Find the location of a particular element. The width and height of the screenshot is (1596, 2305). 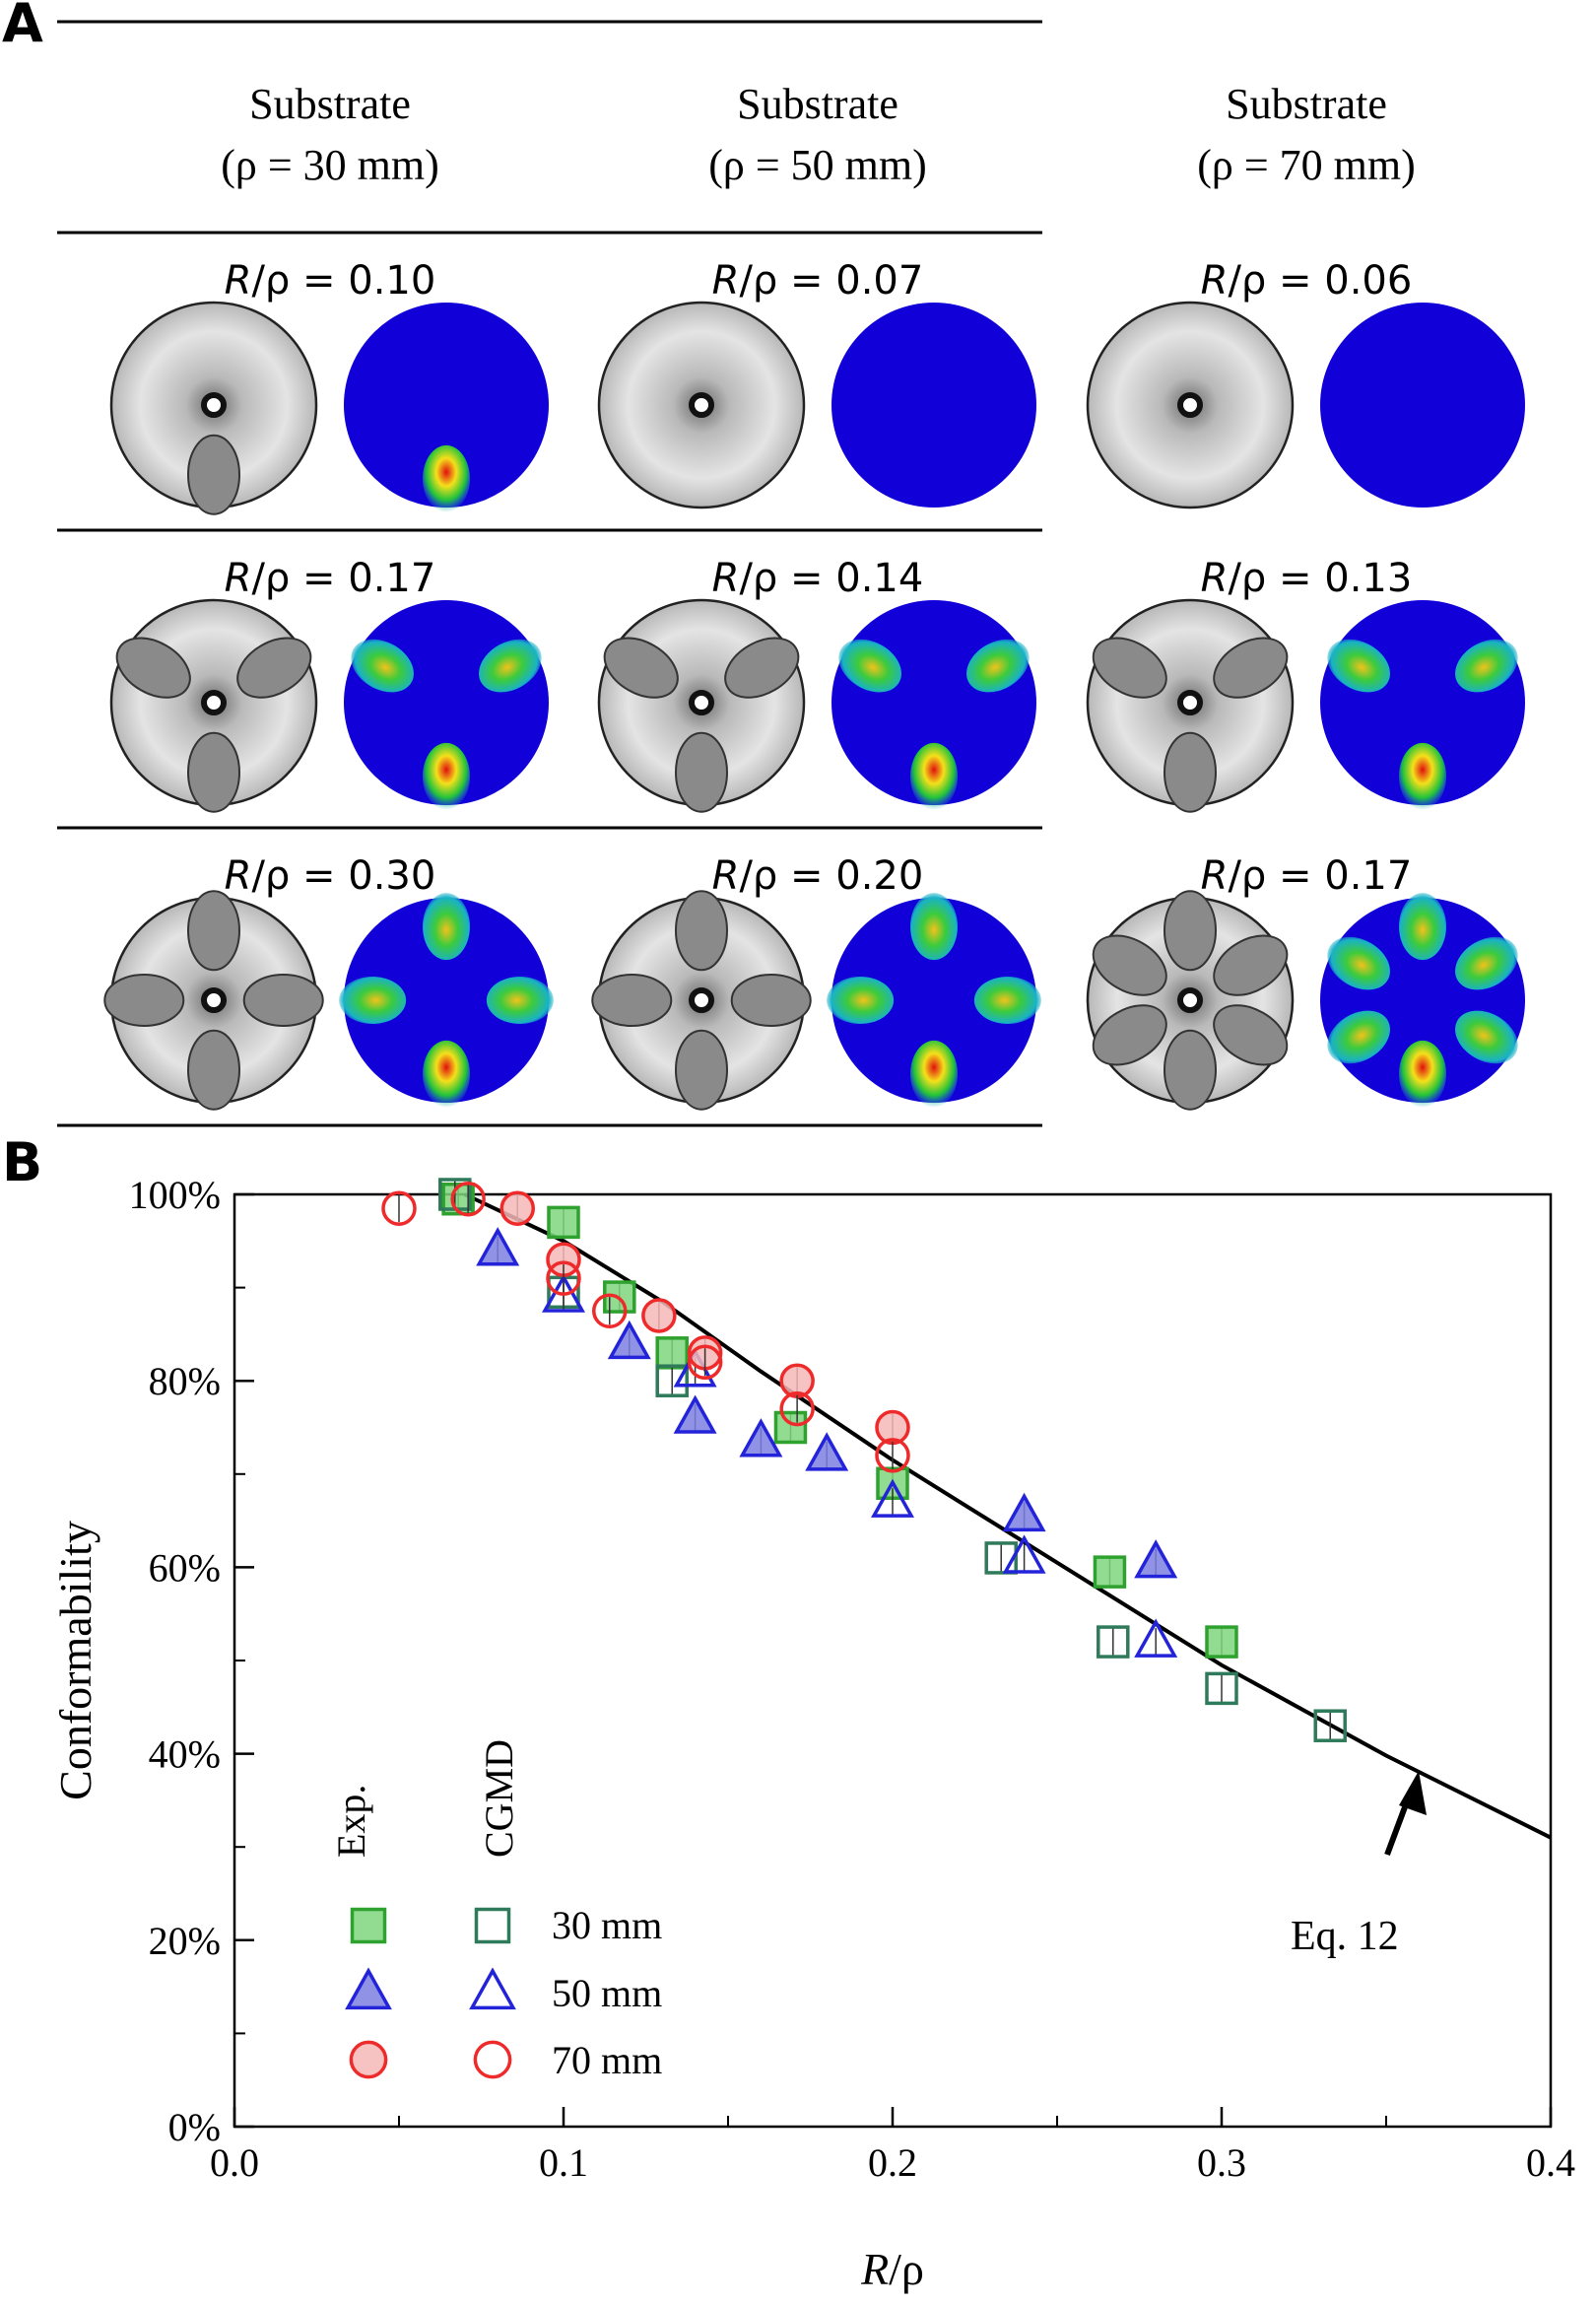

legend-marker-exp-circle is located at coordinates (368, 2059).